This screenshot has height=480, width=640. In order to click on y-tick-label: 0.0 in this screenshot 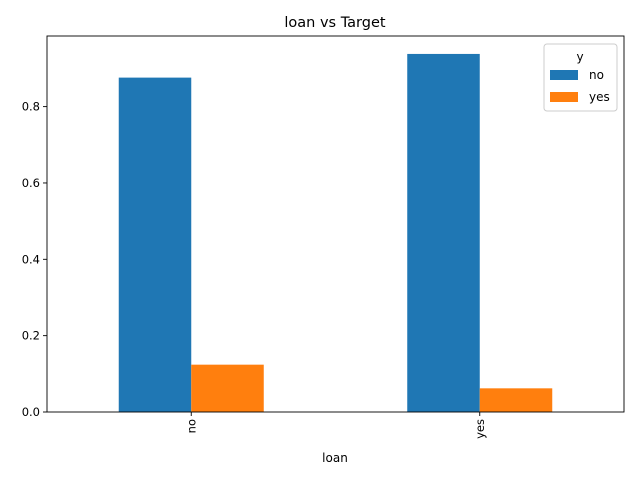, I will do `click(31, 412)`.